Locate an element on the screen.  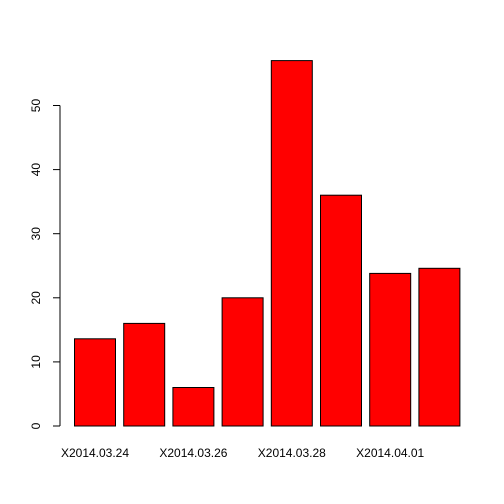
bar-X2014.04.01 is located at coordinates (390, 349).